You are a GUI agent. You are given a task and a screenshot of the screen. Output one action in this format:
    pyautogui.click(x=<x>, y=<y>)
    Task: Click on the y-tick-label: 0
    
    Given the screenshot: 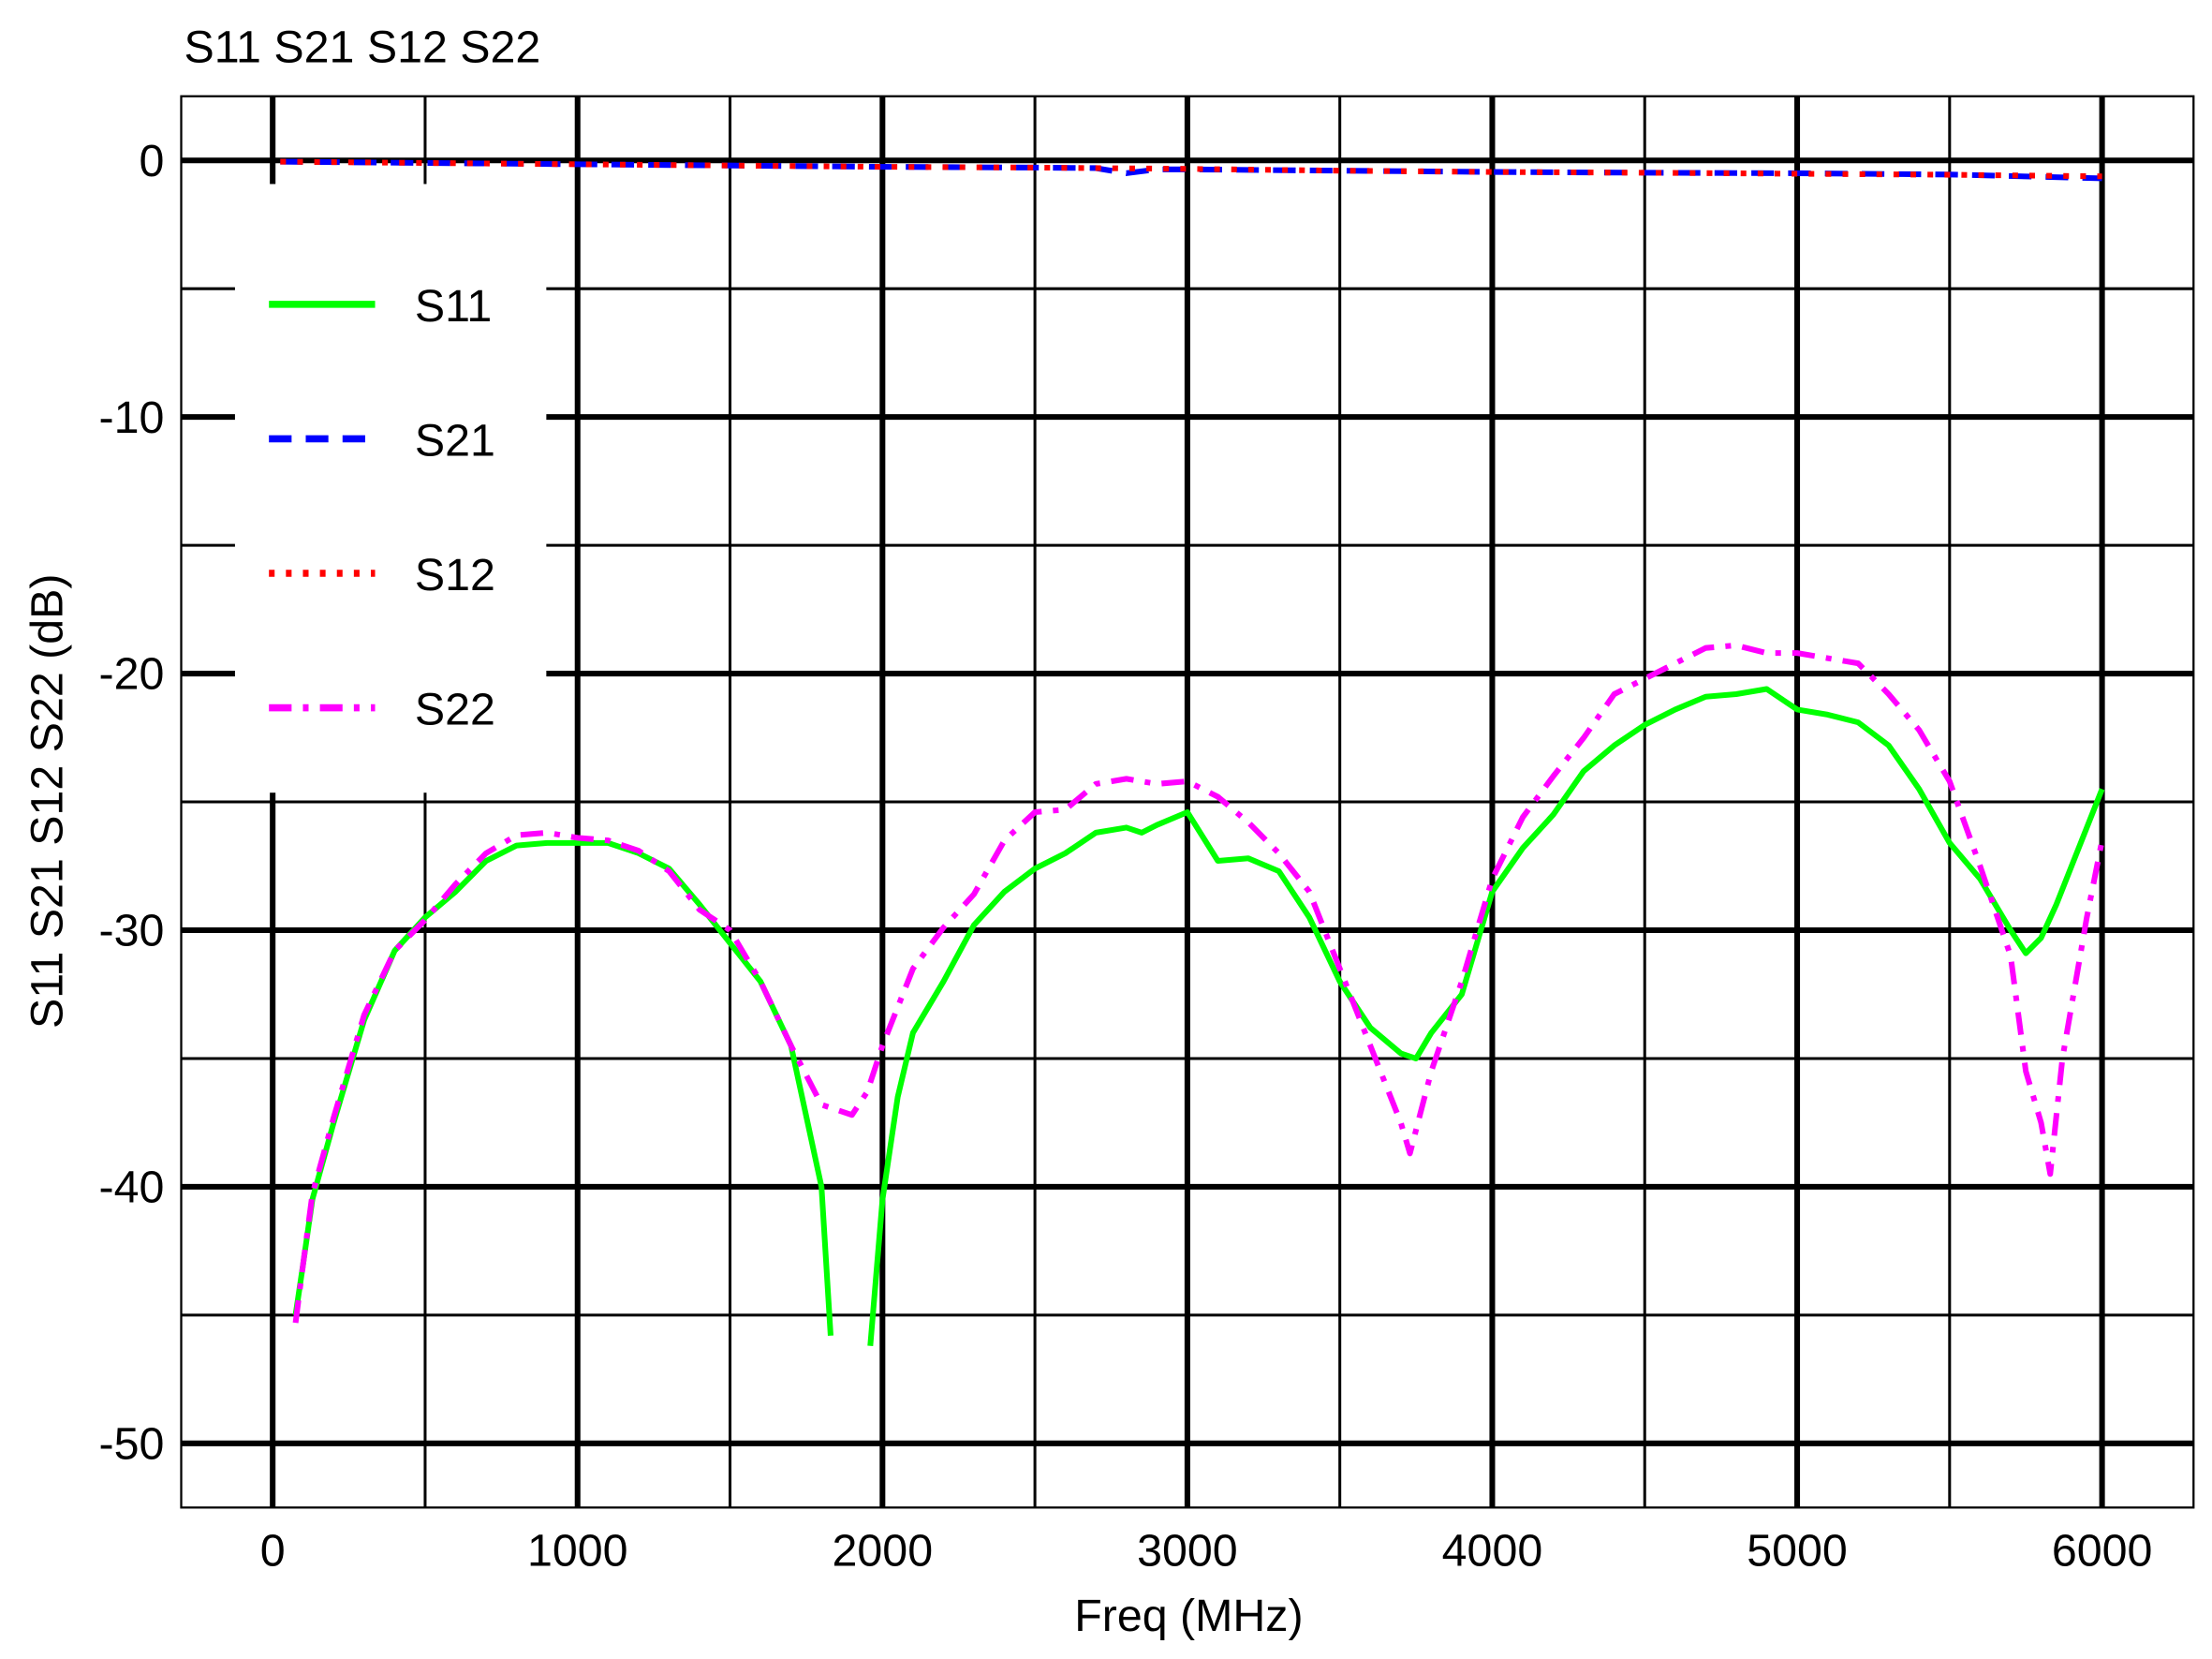 What is the action you would take?
    pyautogui.click(x=151, y=161)
    